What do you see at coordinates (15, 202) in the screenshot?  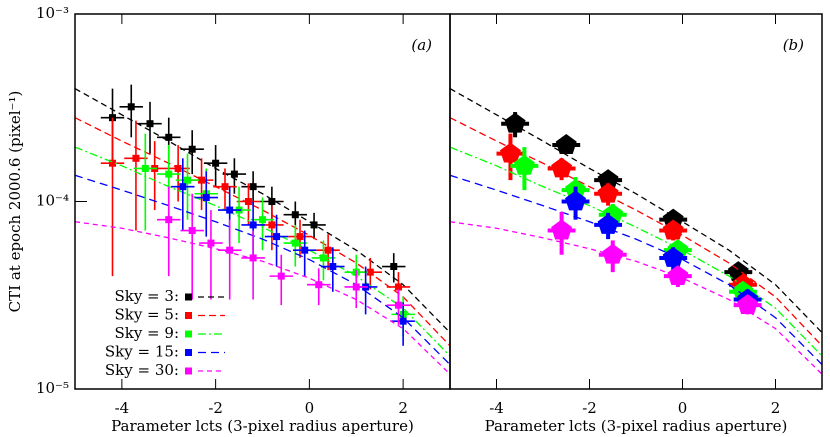 I see `y-axis-label: CTI at epoch 2000.6 (pixel⁻¹)` at bounding box center [15, 202].